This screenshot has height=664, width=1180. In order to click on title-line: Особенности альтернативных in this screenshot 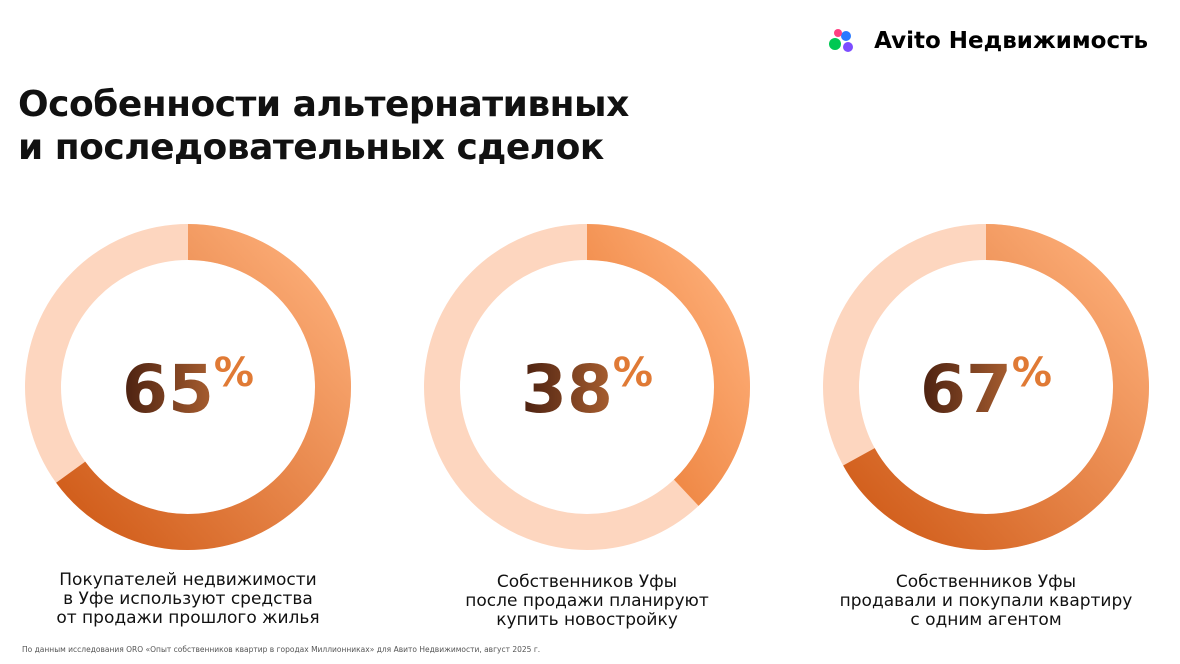, I will do `click(323, 104)`.